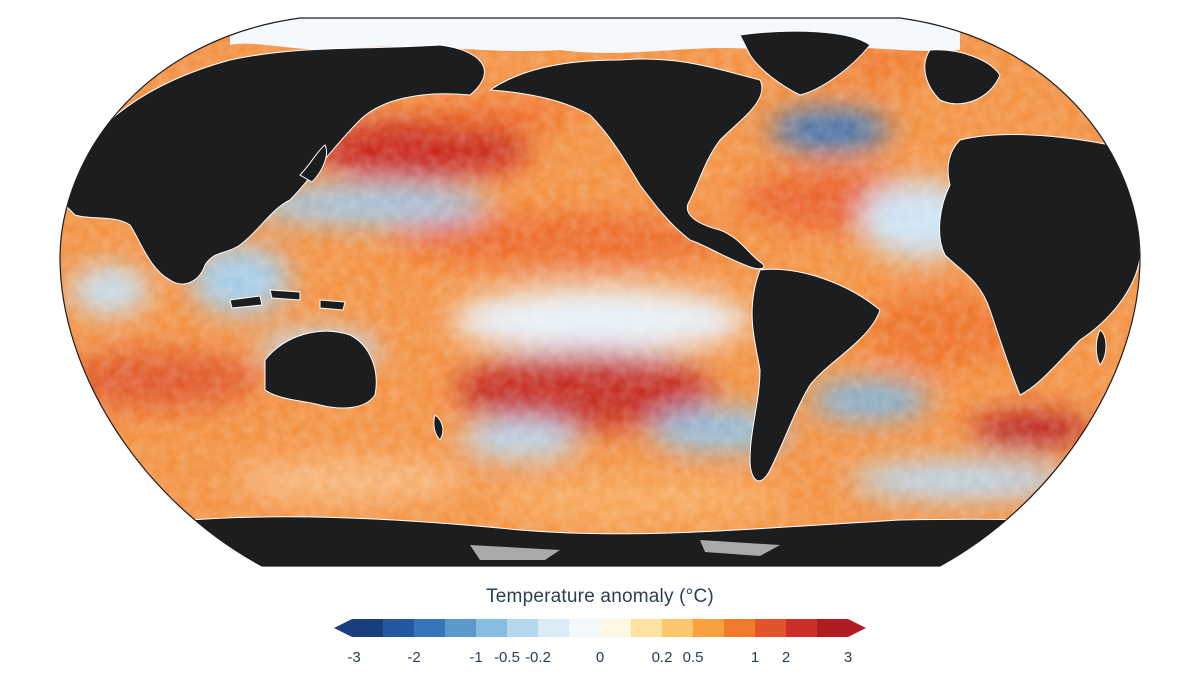 The height and width of the screenshot is (676, 1200). I want to click on colorbar-tick-label: -0.2, so click(538, 657).